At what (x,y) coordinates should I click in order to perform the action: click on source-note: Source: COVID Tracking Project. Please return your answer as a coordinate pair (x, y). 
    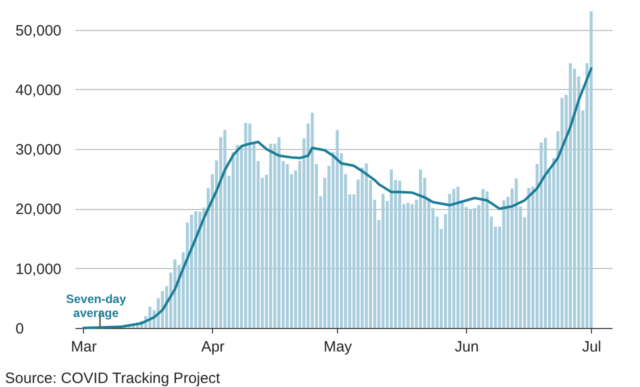
    Looking at the image, I should click on (113, 378).